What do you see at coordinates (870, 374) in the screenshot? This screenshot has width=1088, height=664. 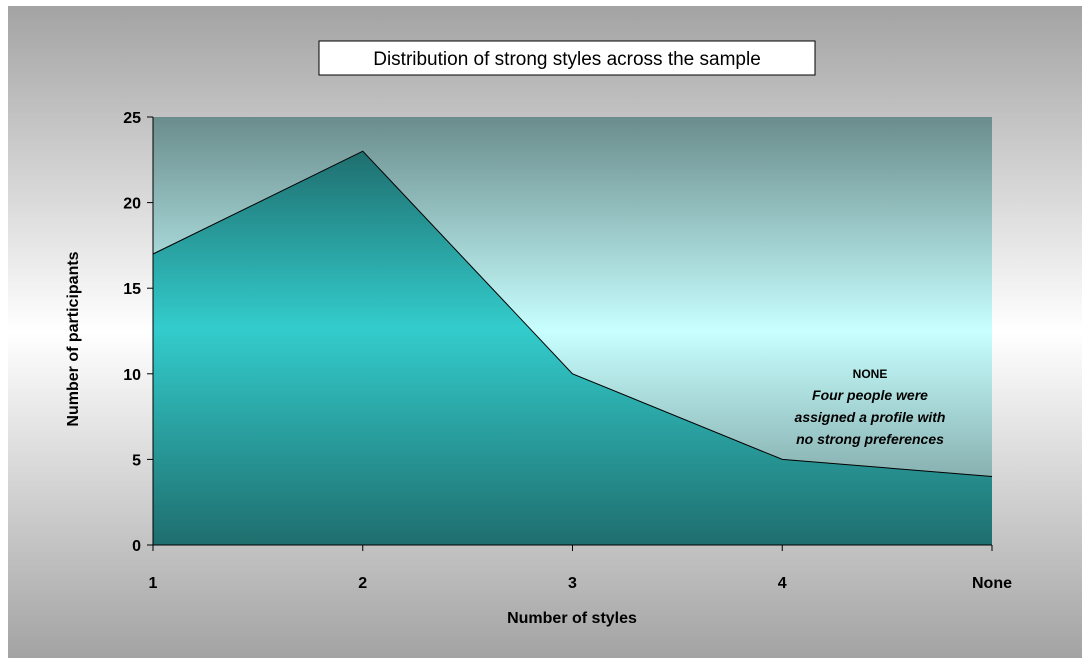 I see `annotation-heading: NONE` at bounding box center [870, 374].